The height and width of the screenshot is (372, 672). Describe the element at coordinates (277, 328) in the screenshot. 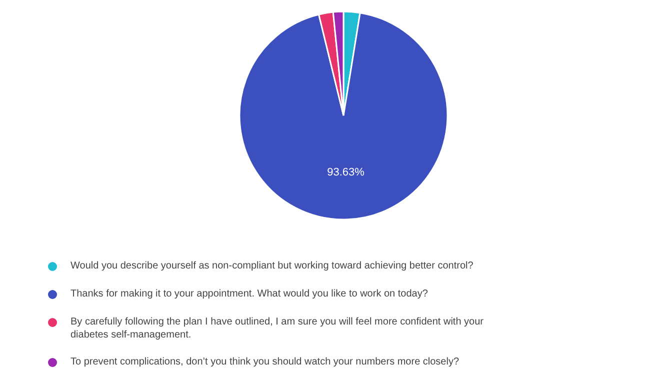

I see `legend-label: By carefully following the plan I have outlined, I am sure you will feel more confident with your diabetes self-management.` at that location.